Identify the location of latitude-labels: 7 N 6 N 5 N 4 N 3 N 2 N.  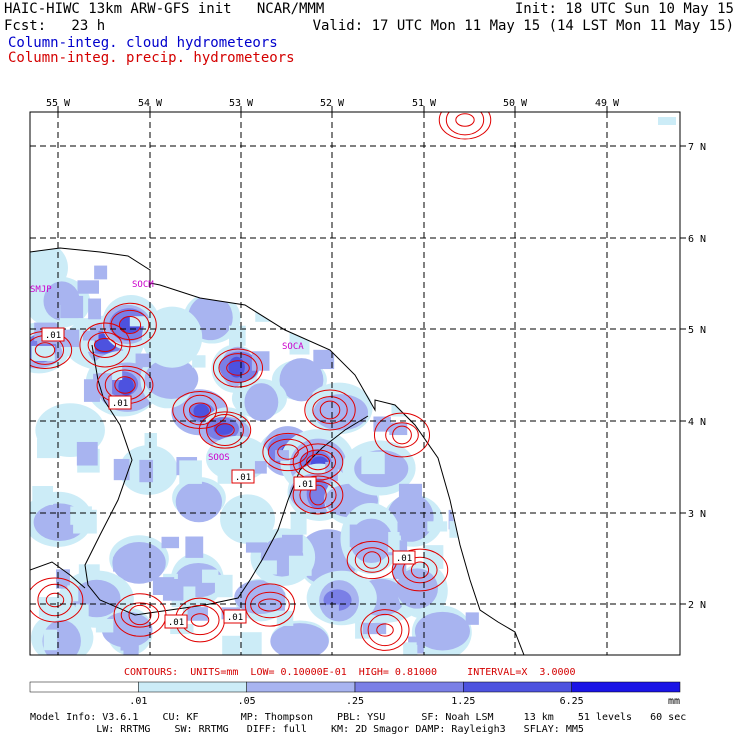
(697, 376).